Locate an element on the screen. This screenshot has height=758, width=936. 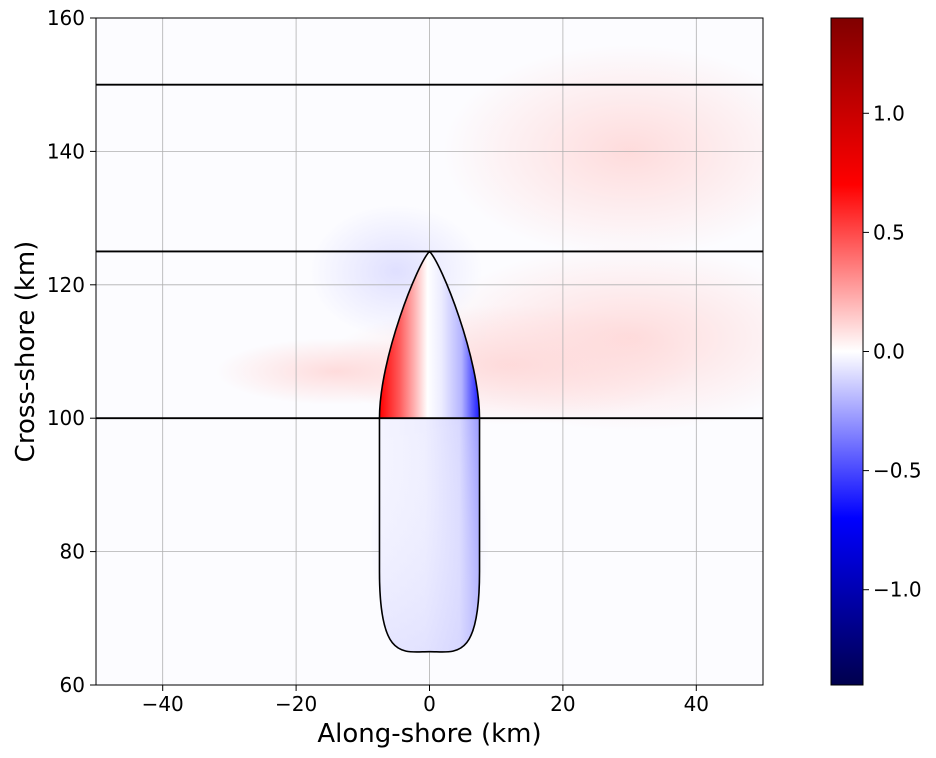
y-axis-label: Cross-shore (km) is located at coordinates (26, 352).